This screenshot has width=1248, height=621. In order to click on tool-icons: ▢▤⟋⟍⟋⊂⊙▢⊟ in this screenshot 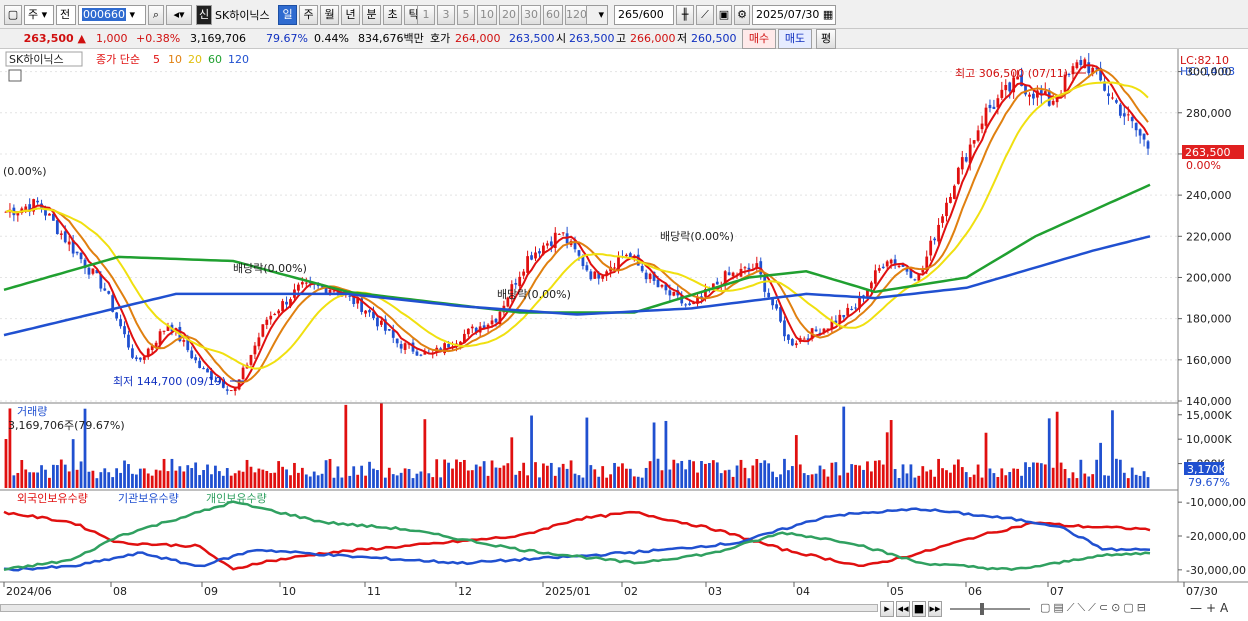, I will do `click(1094, 607)`.